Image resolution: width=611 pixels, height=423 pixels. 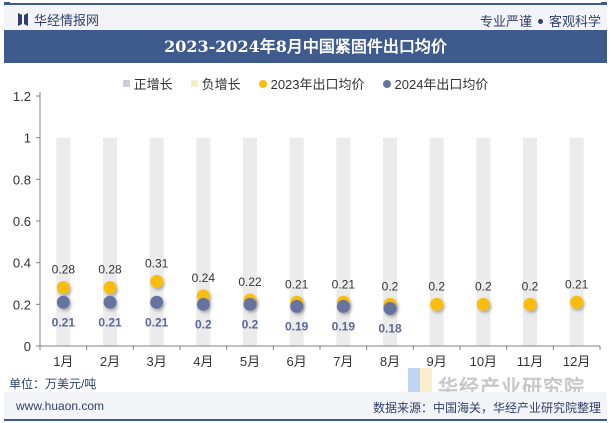 What do you see at coordinates (343, 361) in the screenshot?
I see `x-tick-label: 7月` at bounding box center [343, 361].